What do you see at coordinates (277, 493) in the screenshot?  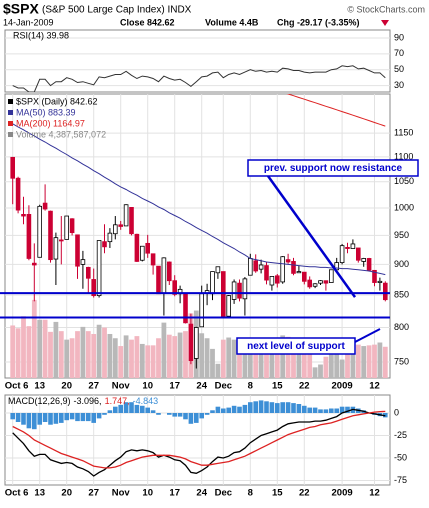 I see `x-tick-label: 15` at bounding box center [277, 493].